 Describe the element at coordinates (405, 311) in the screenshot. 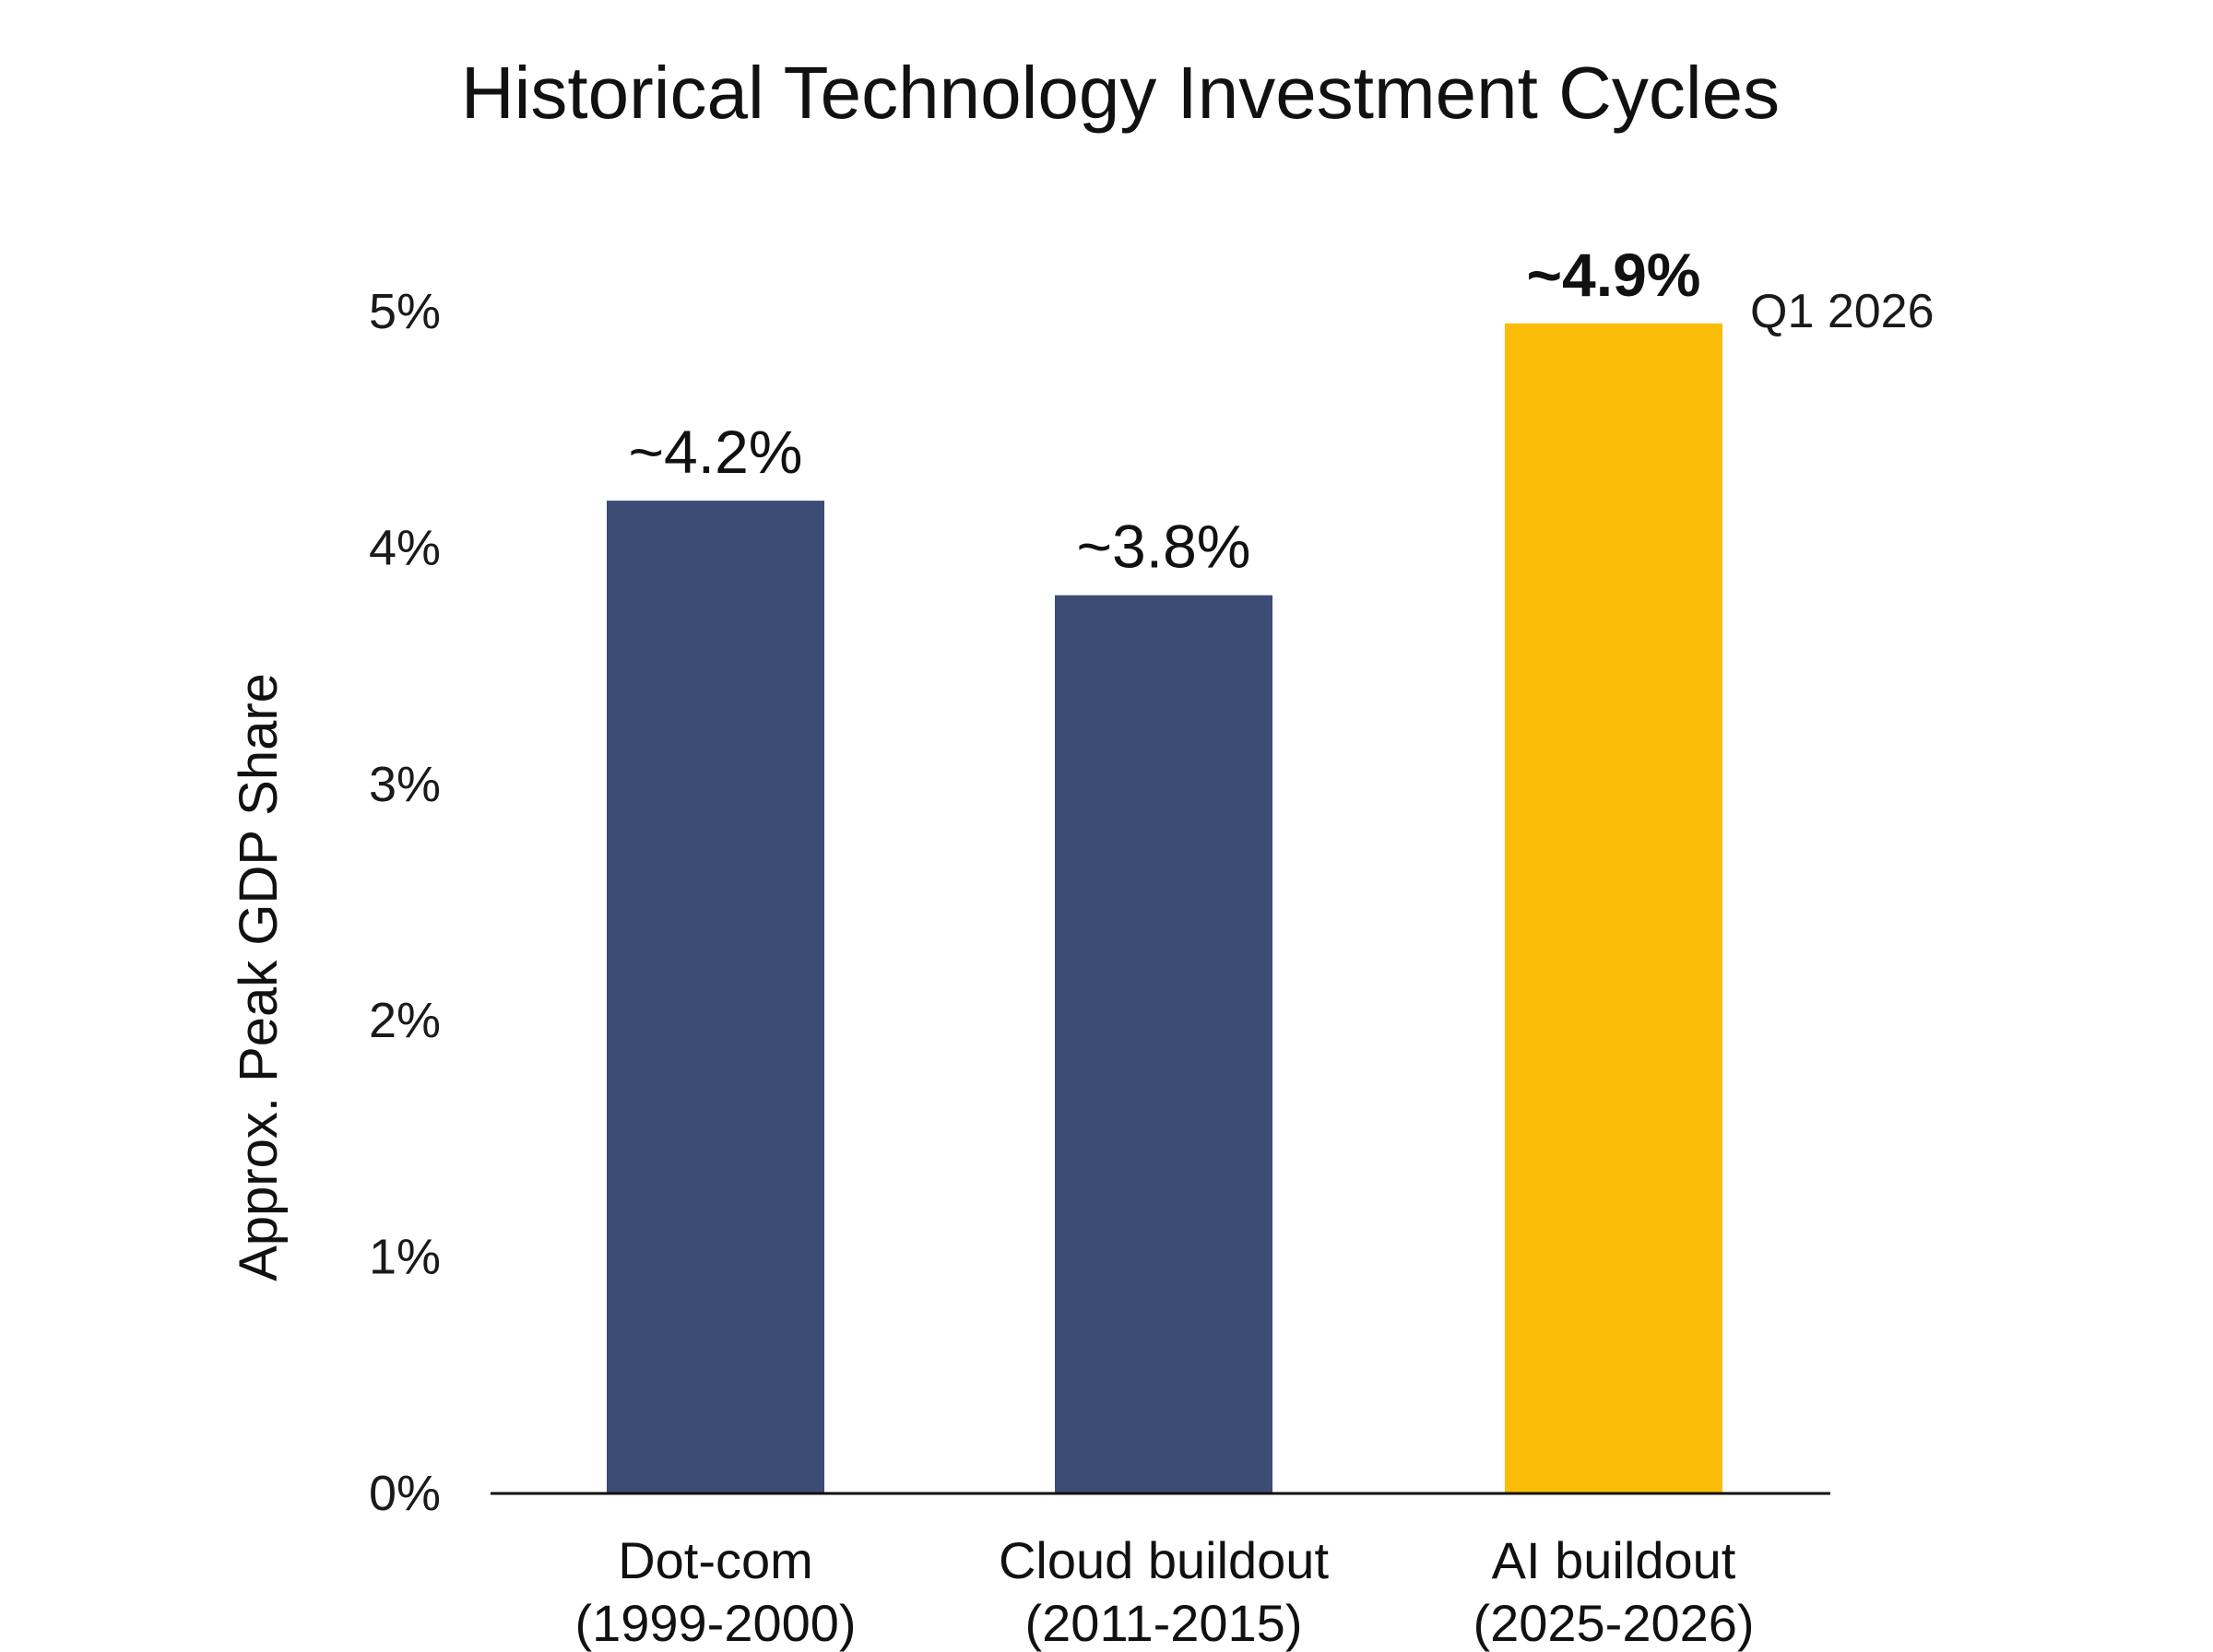

I see `y-tick-label: 5%` at that location.